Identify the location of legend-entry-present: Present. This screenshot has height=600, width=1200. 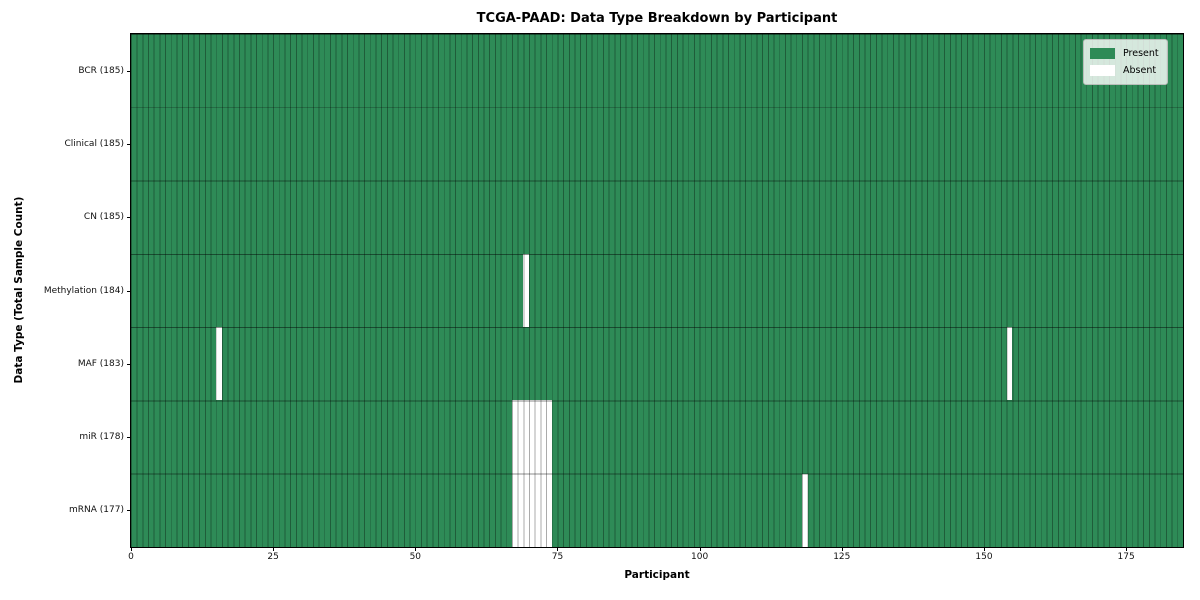
(1124, 53).